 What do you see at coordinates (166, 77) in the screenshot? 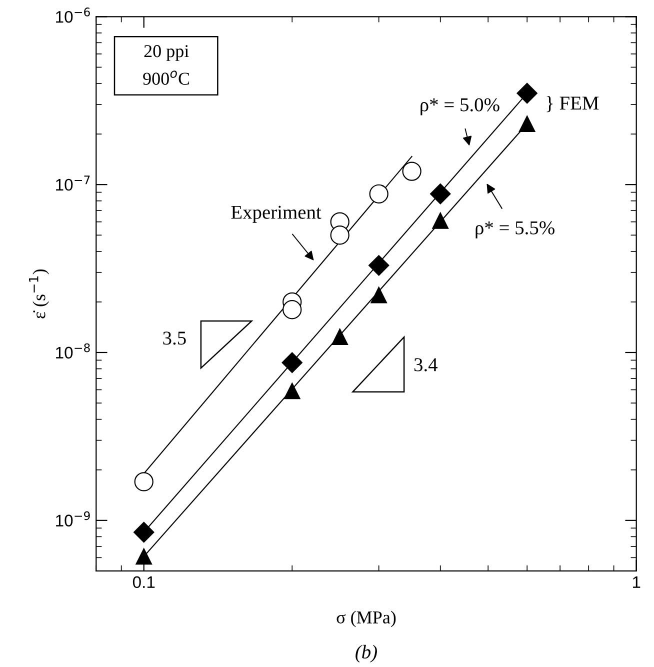
I see `annotation: 900$^{o}$C` at bounding box center [166, 77].